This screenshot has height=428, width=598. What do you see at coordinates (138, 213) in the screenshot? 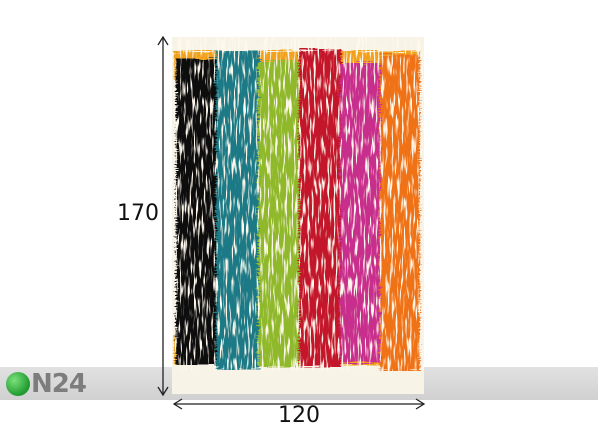
I see `height-label: 170` at bounding box center [138, 213].